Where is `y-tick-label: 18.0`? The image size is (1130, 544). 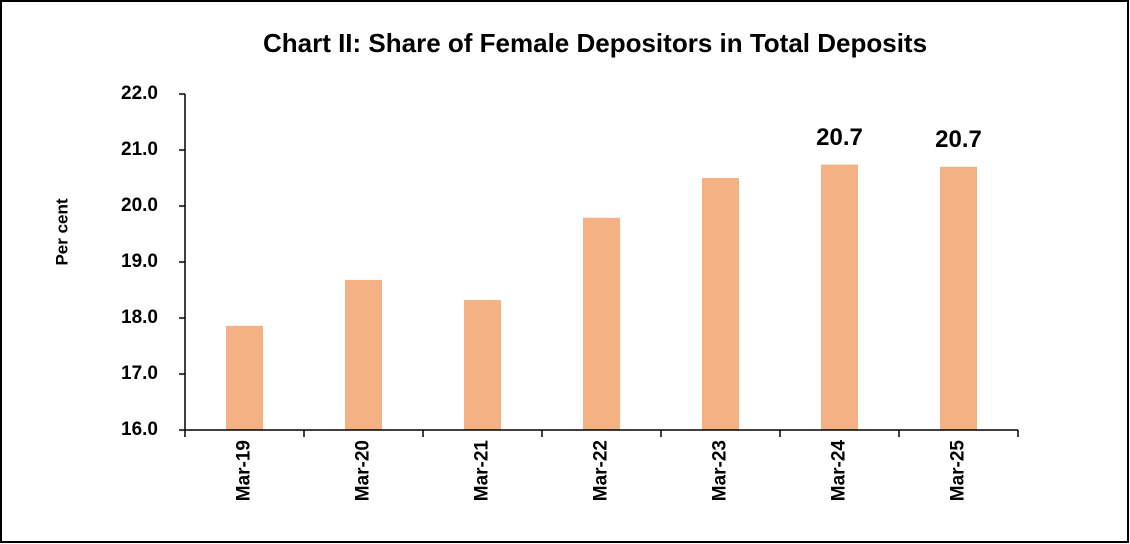 y-tick-label: 18.0 is located at coordinates (139, 317).